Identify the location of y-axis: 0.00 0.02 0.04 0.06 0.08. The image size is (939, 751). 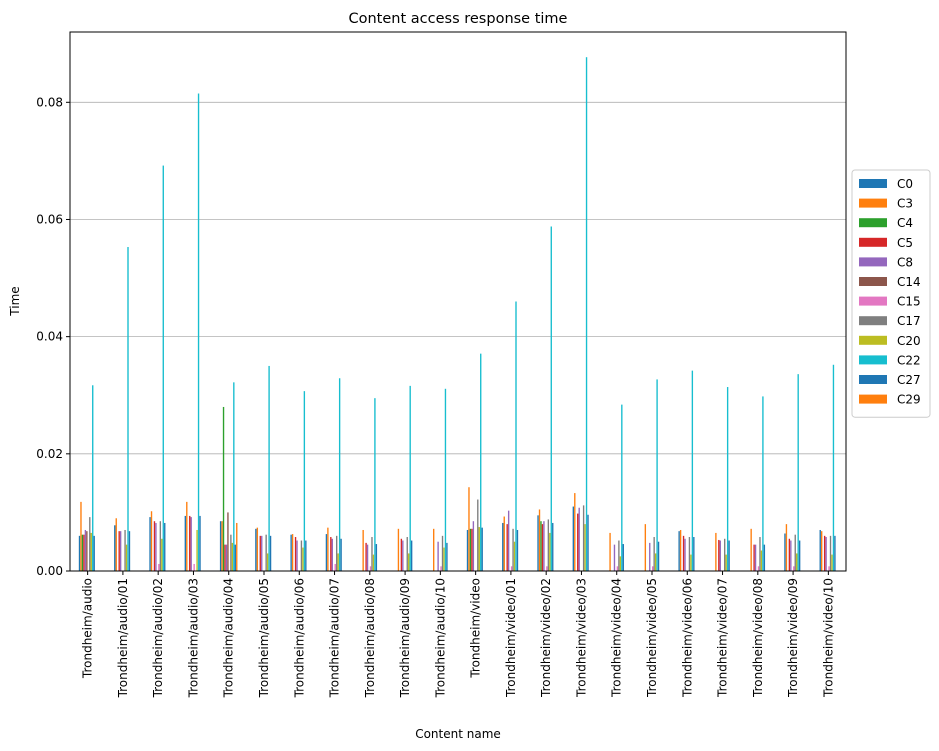
(53, 336).